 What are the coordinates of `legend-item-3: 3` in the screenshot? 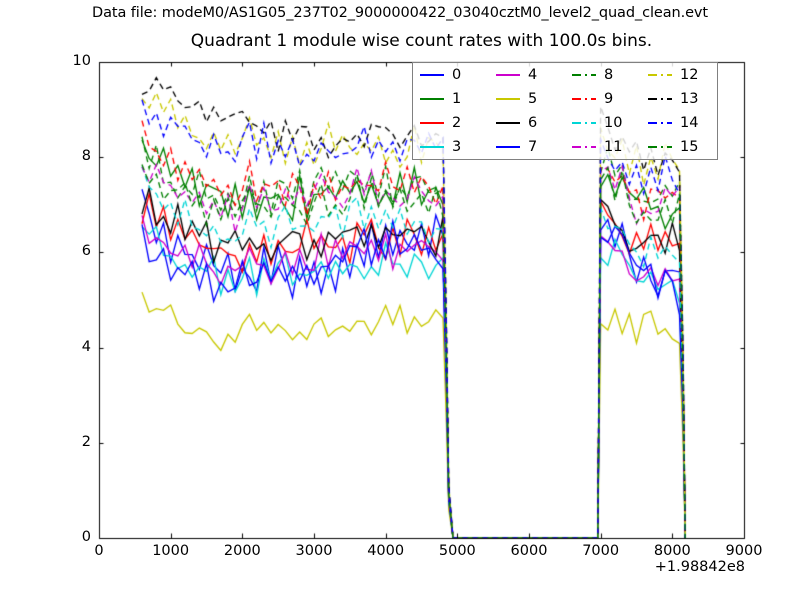 It's located at (451, 147).